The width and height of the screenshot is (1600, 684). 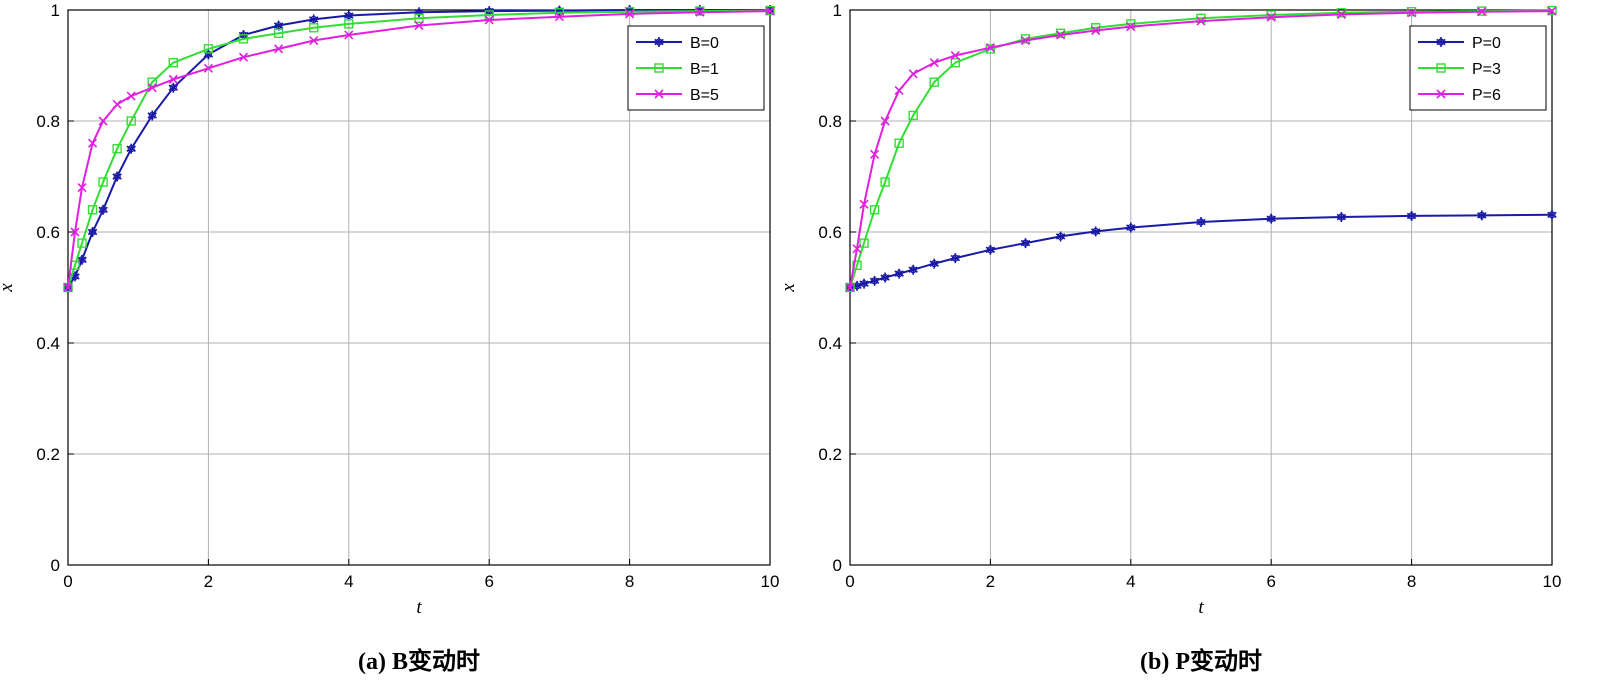 I want to click on y-tick-label: 0.2, so click(x=48, y=454).